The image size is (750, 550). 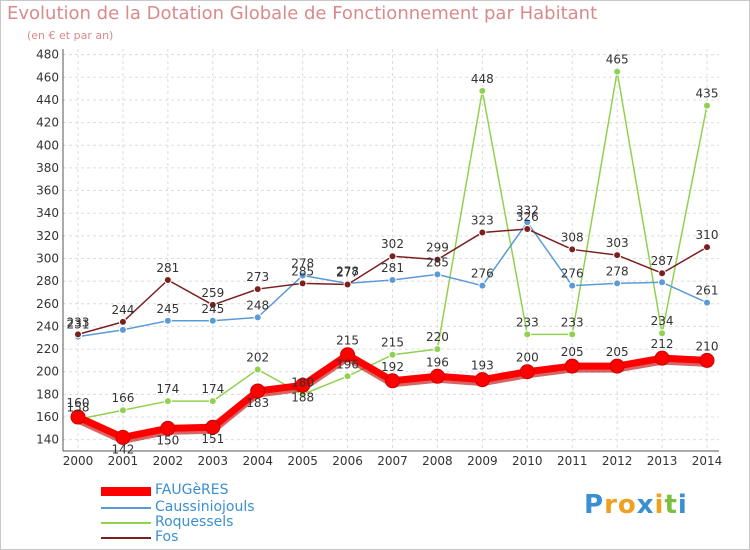 What do you see at coordinates (437, 248) in the screenshot?
I see `data-label: 299` at bounding box center [437, 248].